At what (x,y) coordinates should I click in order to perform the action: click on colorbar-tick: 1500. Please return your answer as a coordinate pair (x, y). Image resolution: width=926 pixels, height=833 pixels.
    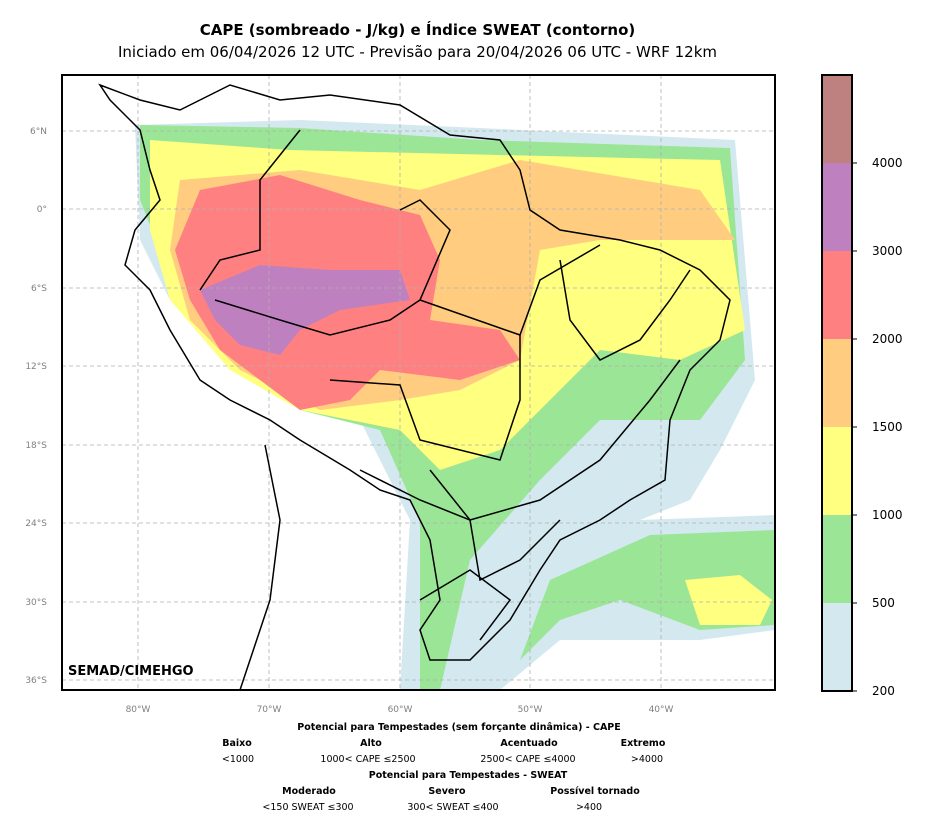
    Looking at the image, I should click on (887, 427).